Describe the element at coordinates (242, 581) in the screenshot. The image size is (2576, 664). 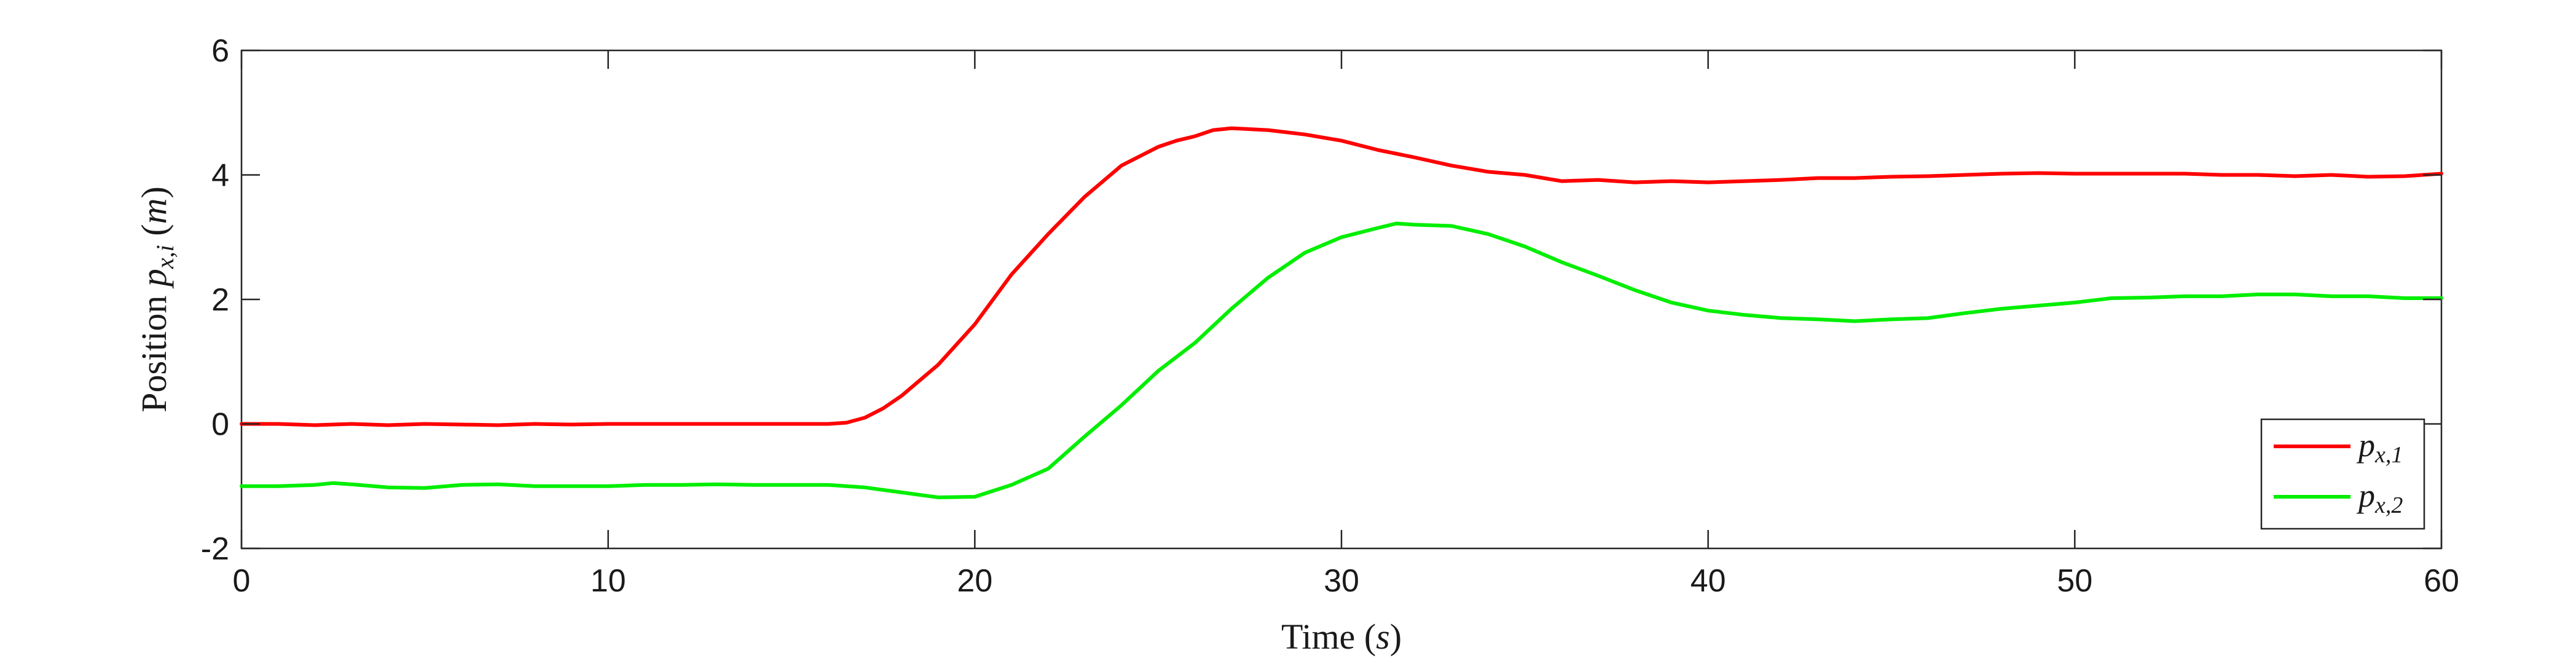
I see `x-tick-label: 0` at that location.